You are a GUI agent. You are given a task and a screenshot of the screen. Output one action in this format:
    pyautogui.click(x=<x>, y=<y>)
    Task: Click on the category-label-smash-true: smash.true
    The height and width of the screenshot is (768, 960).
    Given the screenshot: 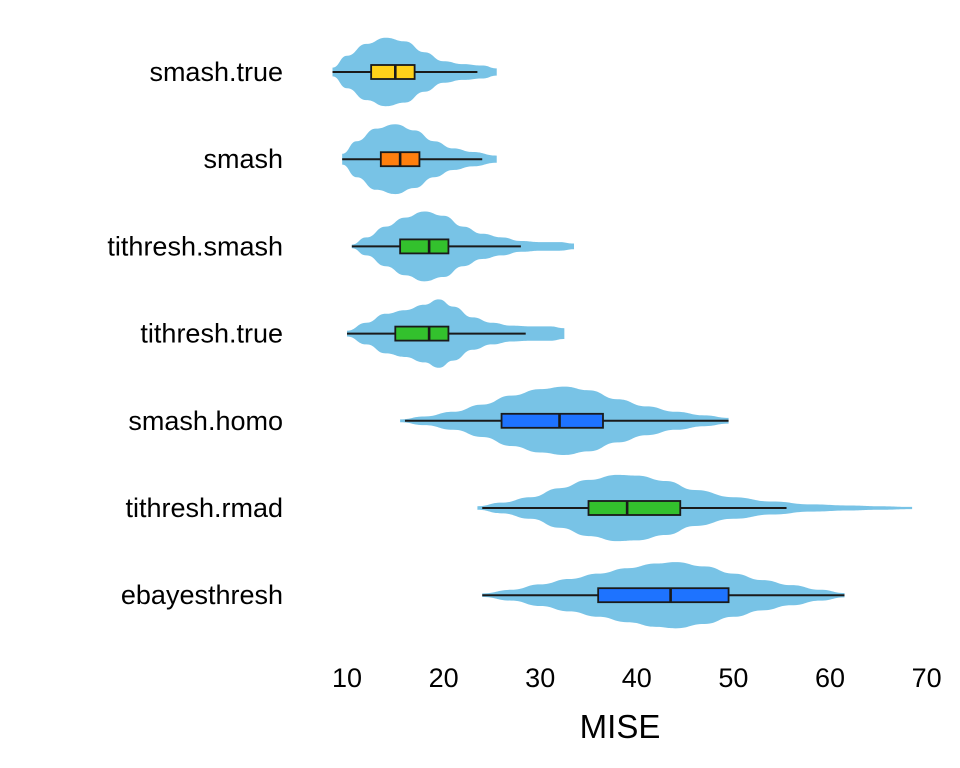 What is the action you would take?
    pyautogui.click(x=216, y=72)
    